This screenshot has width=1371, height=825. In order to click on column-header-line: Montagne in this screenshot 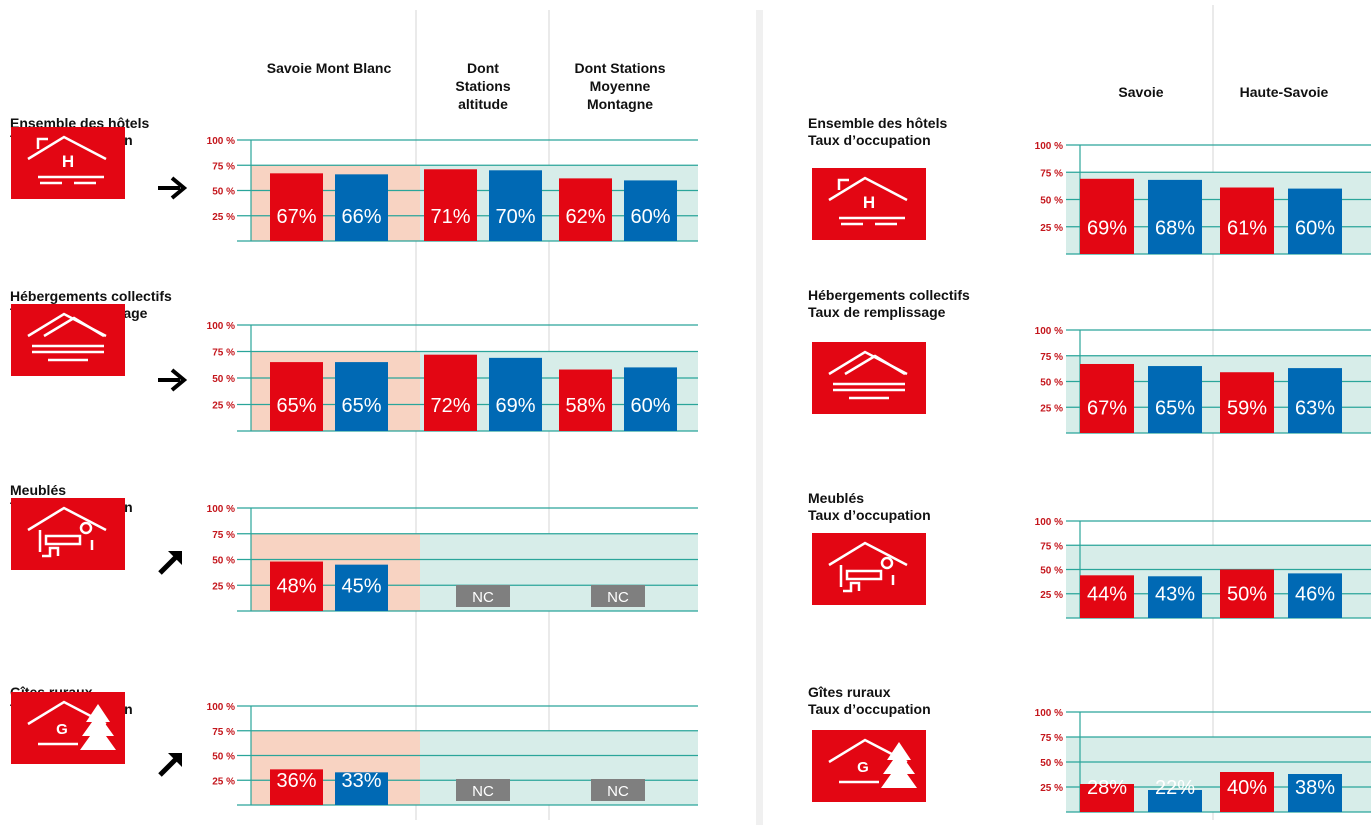, I will do `click(620, 104)`.